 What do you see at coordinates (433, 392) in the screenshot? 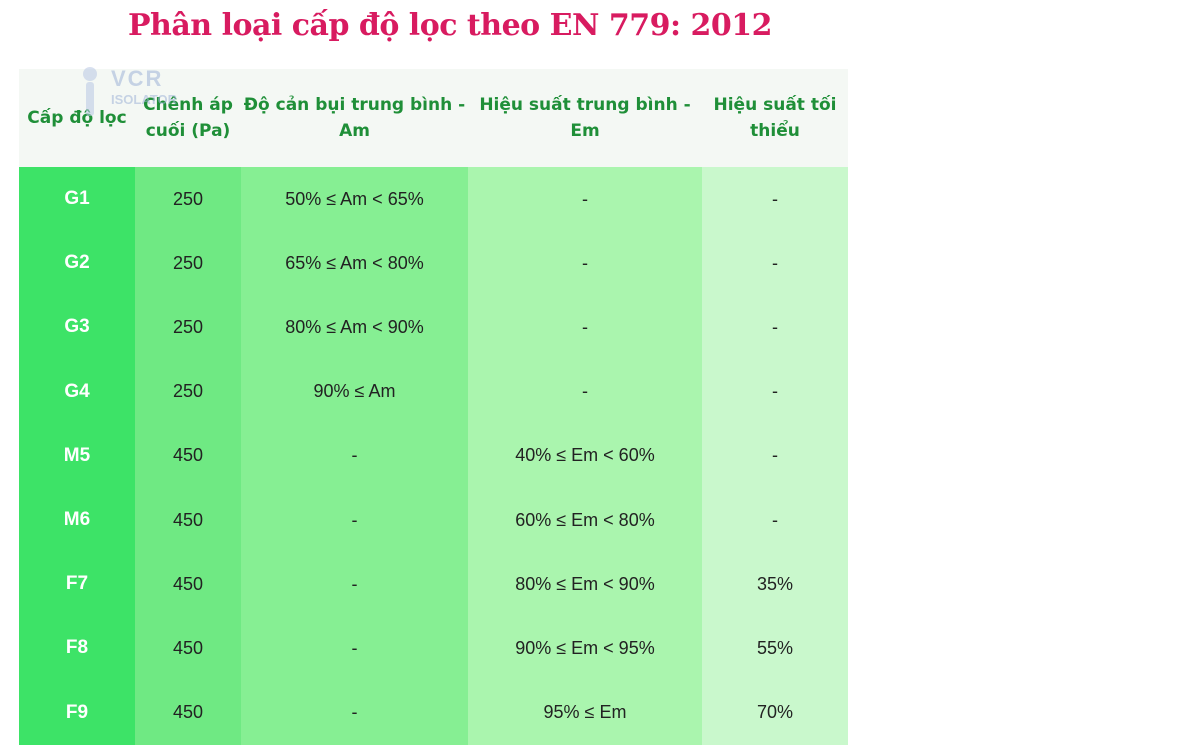
I see `table-row: G4 250 90% ≤ Am - -` at bounding box center [433, 392].